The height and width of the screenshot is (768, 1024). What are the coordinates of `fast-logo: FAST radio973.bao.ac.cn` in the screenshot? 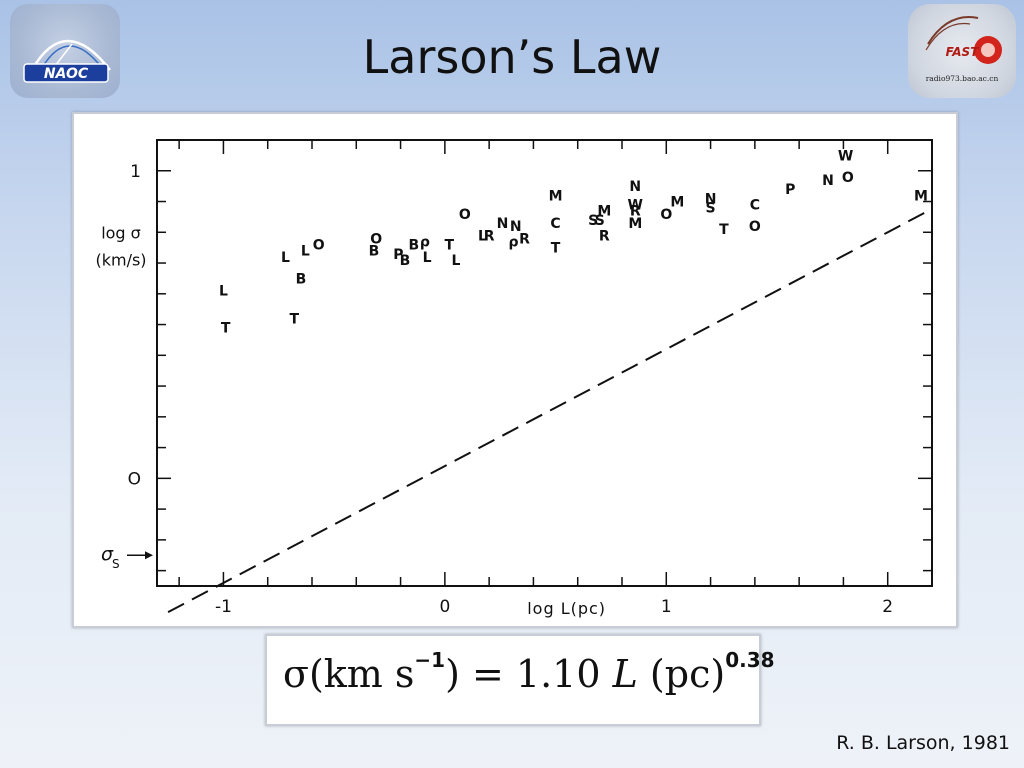 It's located at (962, 51).